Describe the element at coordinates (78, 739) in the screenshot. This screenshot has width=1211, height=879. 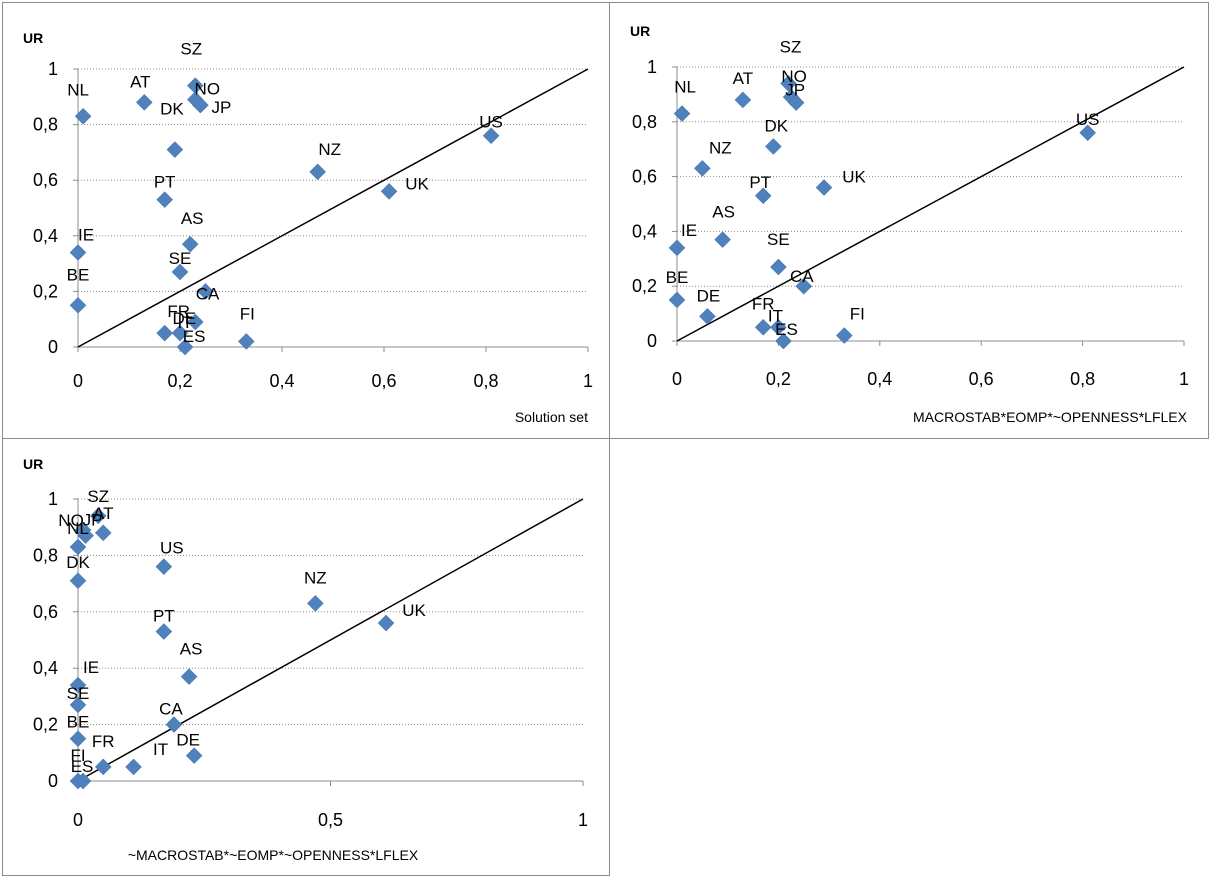
I see `data-point-be` at that location.